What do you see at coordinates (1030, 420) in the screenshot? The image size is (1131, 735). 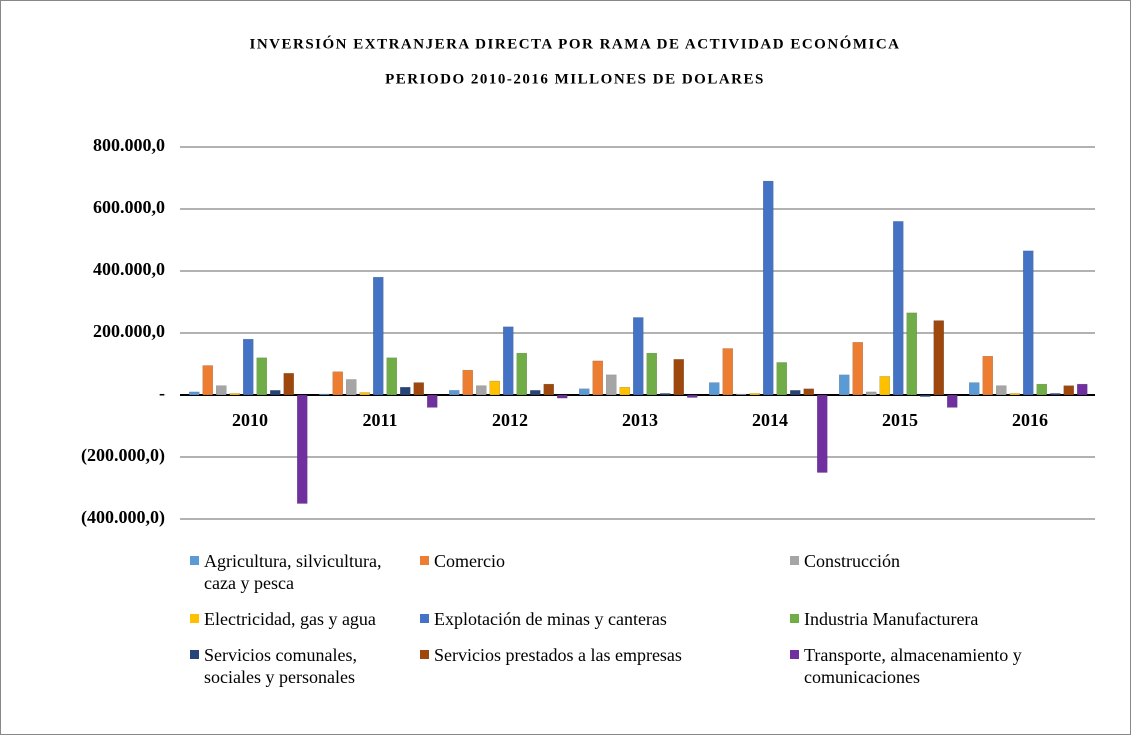 I see `x-tick-label: 2016` at bounding box center [1030, 420].